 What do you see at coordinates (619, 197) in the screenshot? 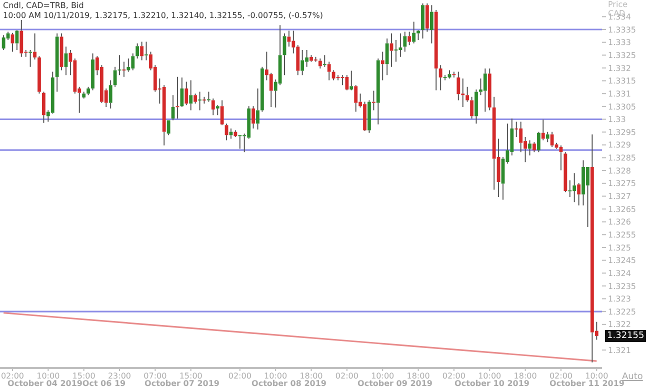
I see `y-tick-label: 1.327` at bounding box center [619, 197].